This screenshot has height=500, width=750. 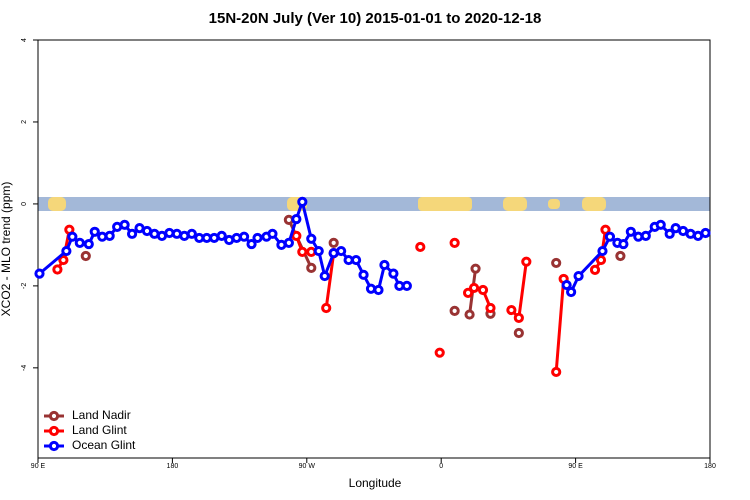 What do you see at coordinates (441, 466) in the screenshot?
I see `x-tick-label: 0` at bounding box center [441, 466].